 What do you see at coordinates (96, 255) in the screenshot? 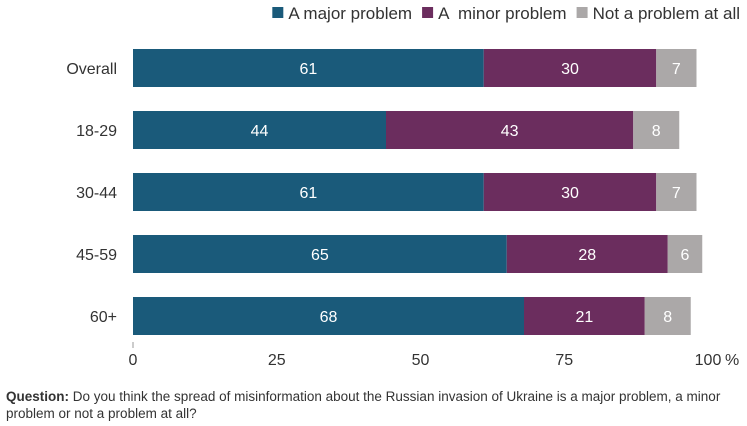
I see `category-label: 45-59` at bounding box center [96, 255].